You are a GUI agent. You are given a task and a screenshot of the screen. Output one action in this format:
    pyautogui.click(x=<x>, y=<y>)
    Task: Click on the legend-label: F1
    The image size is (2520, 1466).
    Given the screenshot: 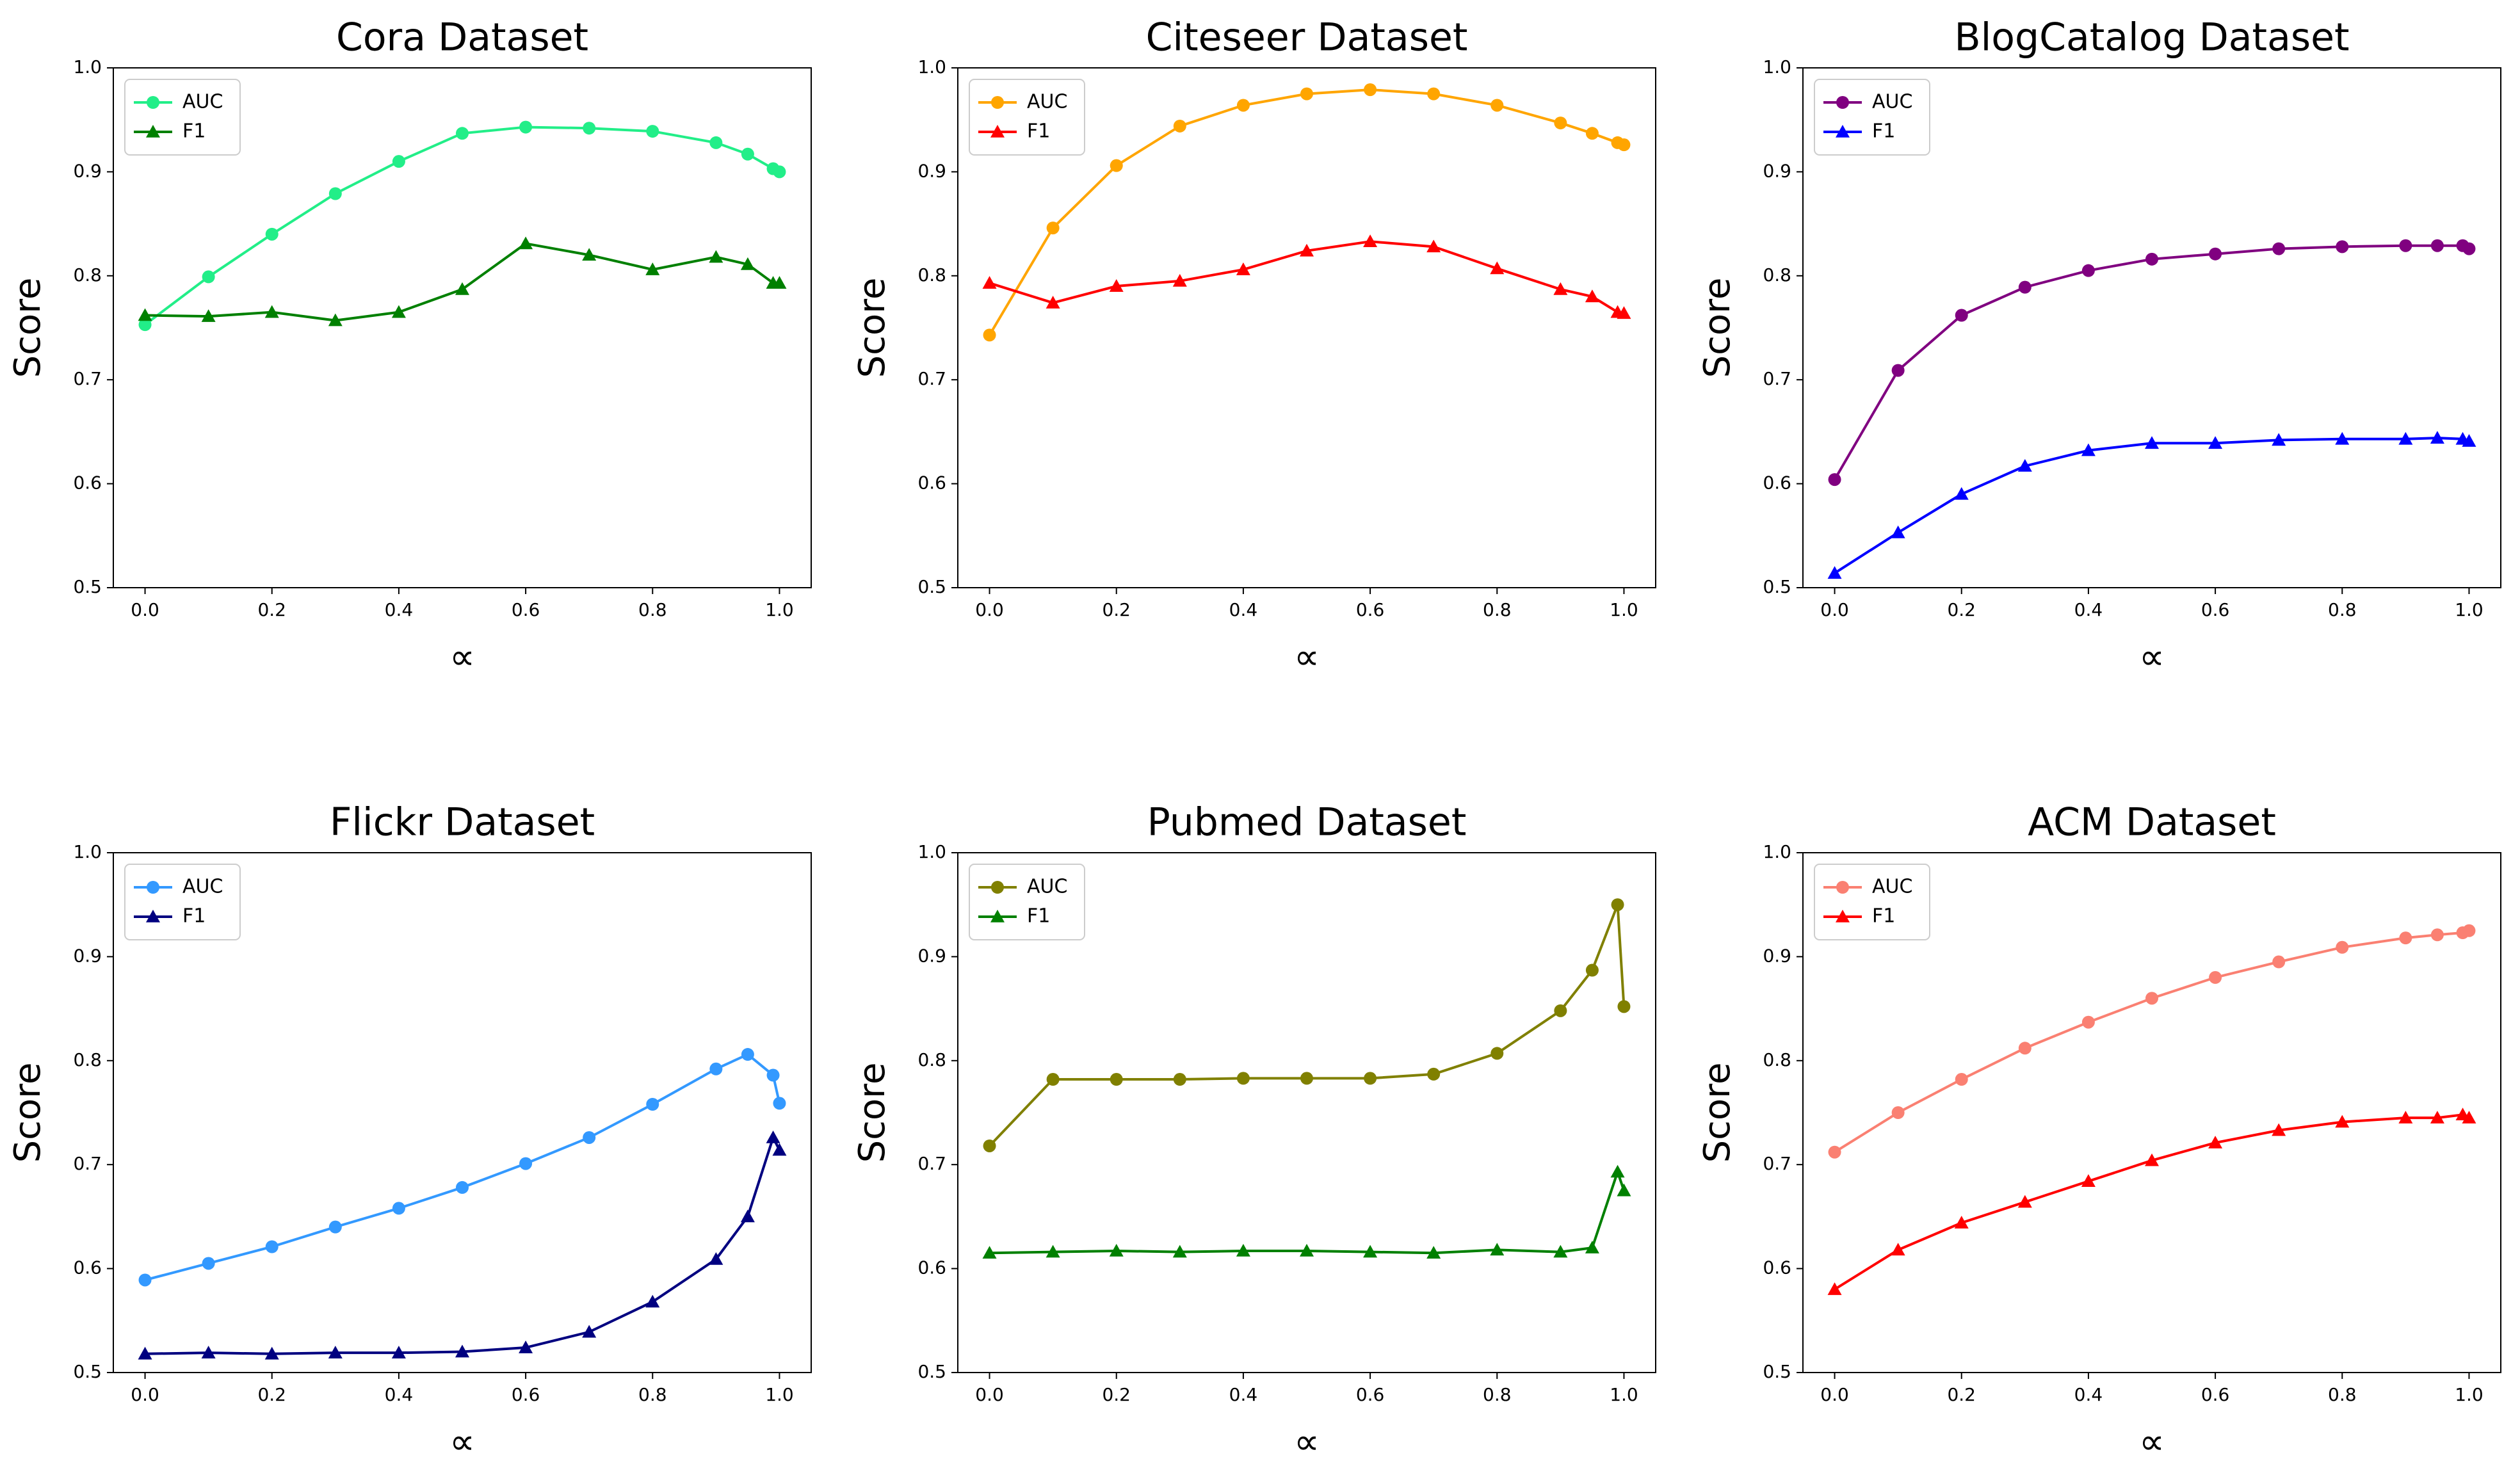 What is the action you would take?
    pyautogui.click(x=194, y=917)
    